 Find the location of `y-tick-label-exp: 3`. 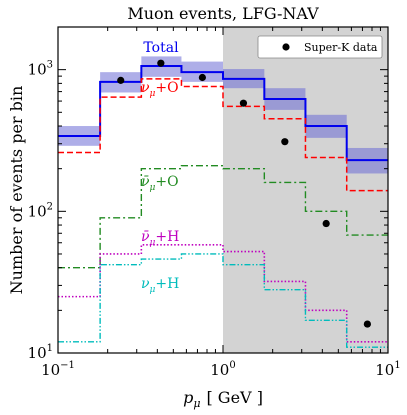

y-tick-label-exp: 3 is located at coordinates (50, 65).